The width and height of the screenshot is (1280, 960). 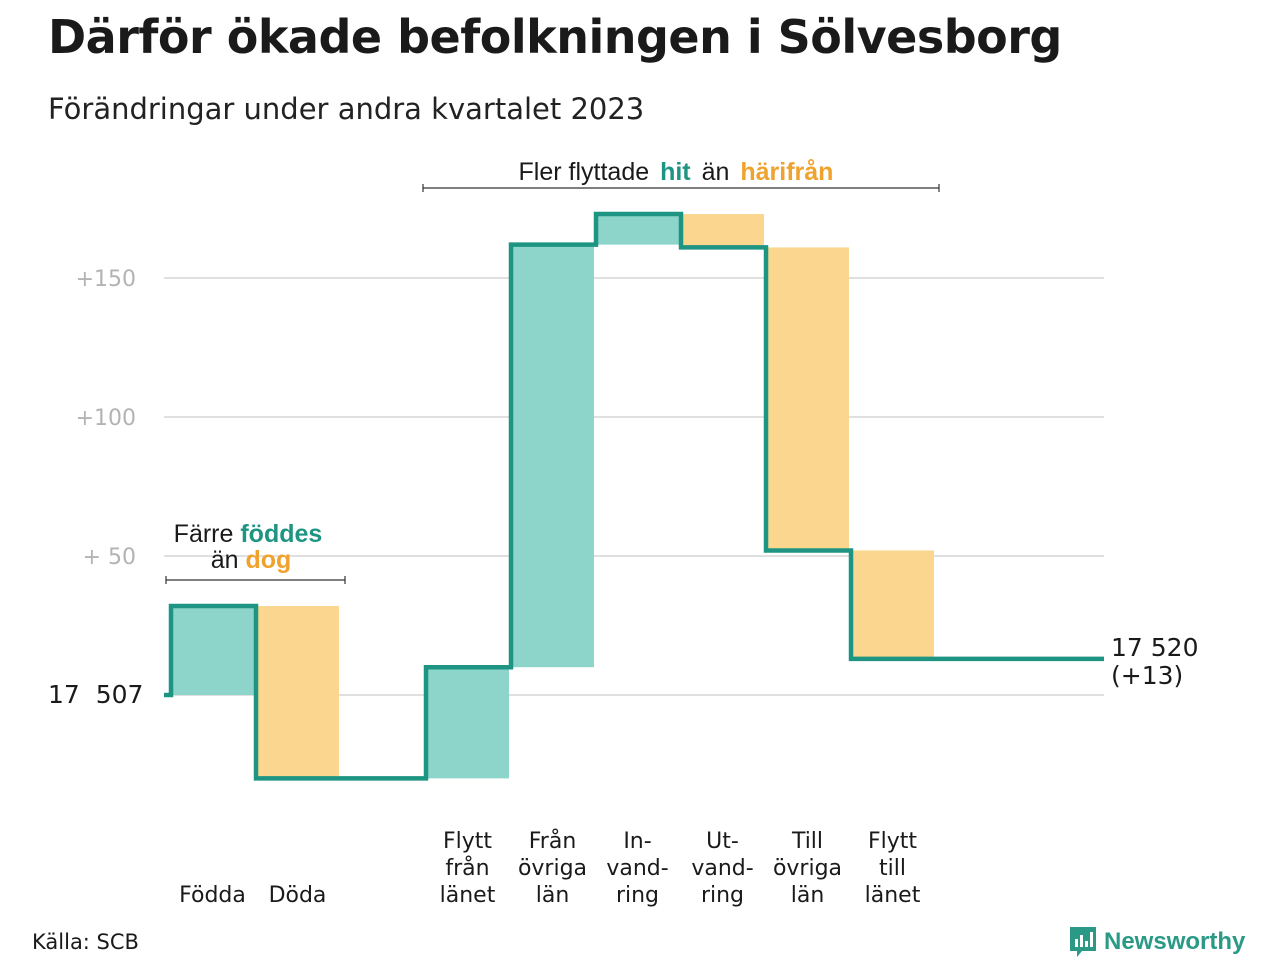 I want to click on moves-annotation: Fler flyttade hit än härifrån, so click(x=681, y=175).